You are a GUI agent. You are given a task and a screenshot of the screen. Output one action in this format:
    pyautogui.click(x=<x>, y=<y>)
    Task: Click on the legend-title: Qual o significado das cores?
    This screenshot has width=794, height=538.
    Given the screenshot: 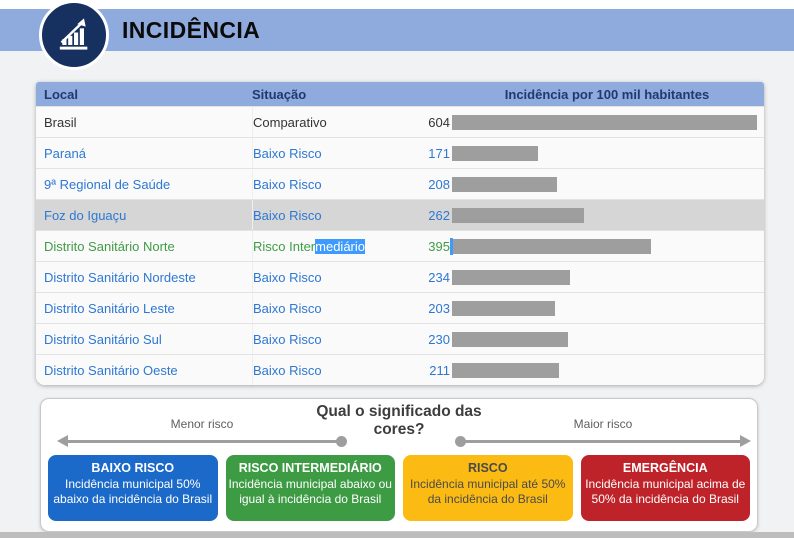 What is the action you would take?
    pyautogui.click(x=399, y=421)
    